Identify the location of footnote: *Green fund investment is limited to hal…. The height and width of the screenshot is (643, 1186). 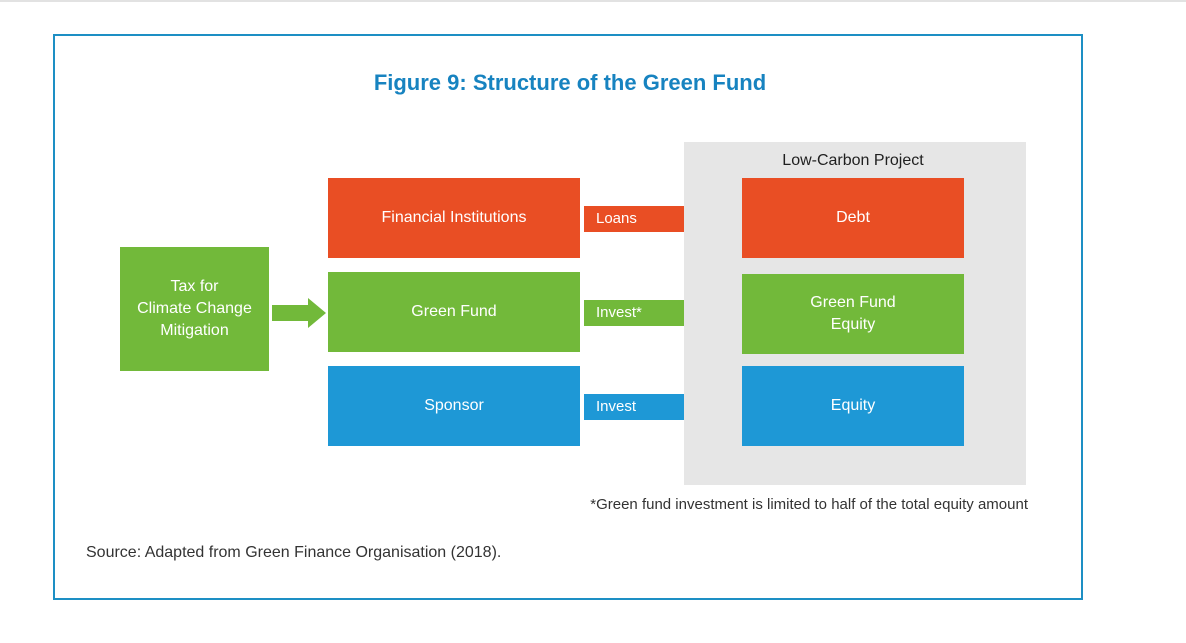
(809, 504).